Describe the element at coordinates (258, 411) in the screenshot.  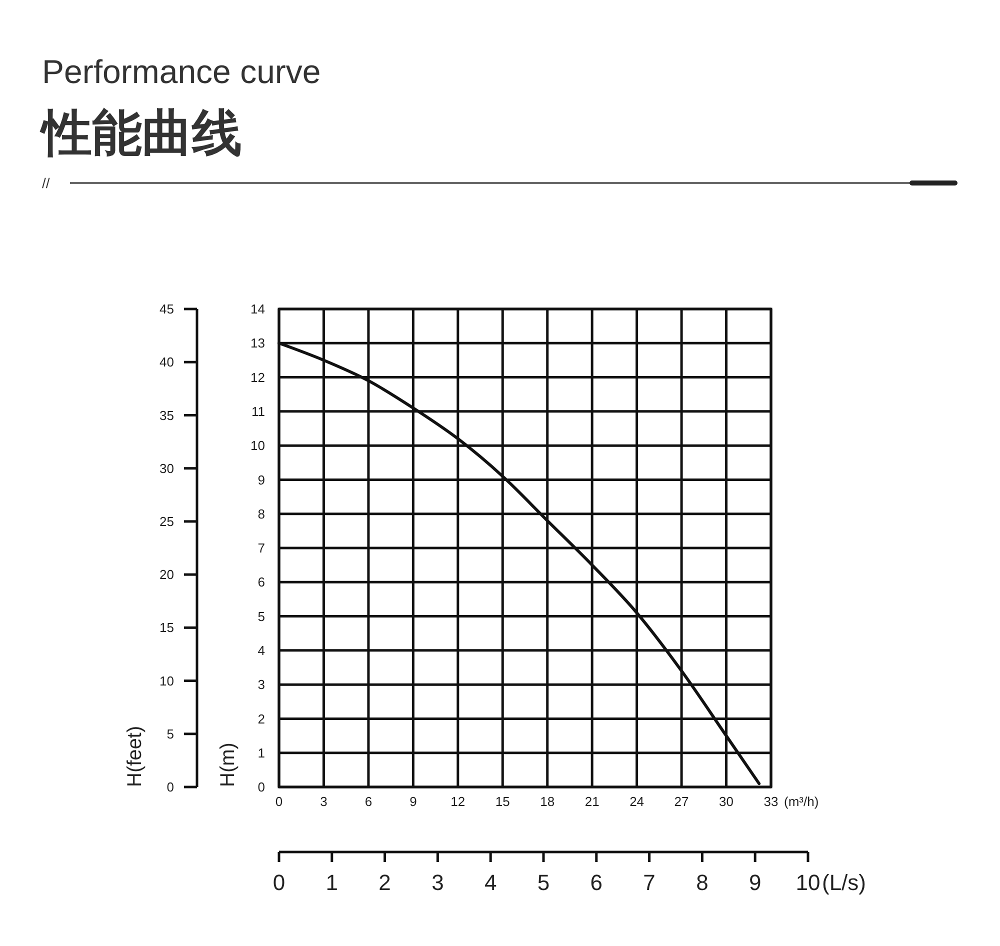
I see `y-tick-label: 11` at that location.